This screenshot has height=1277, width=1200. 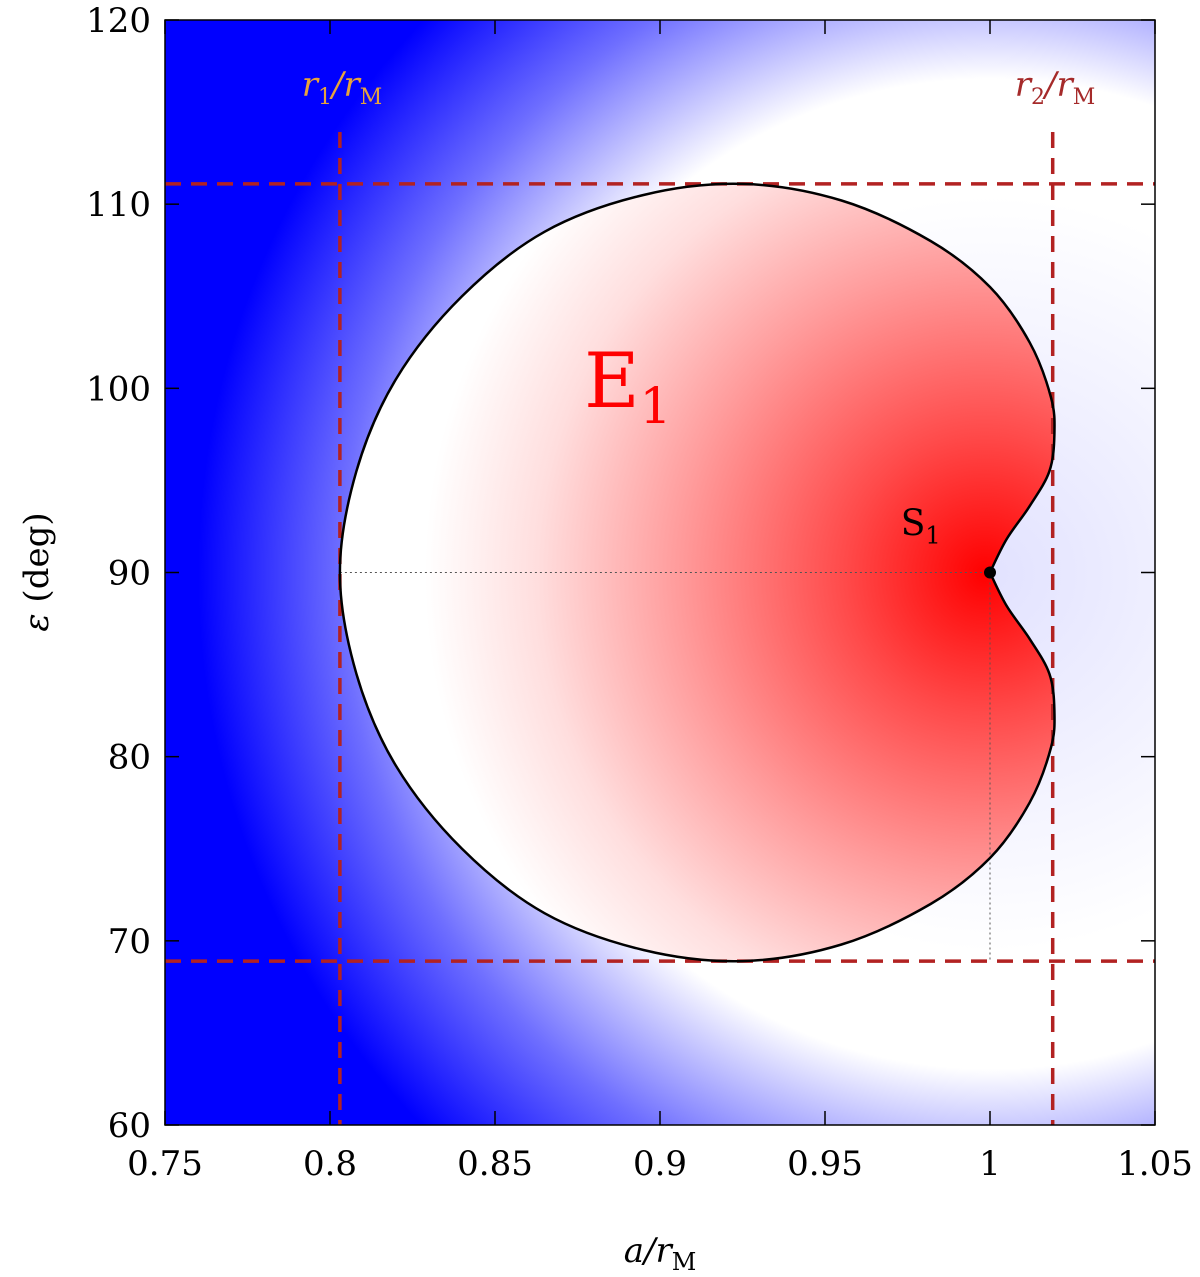 I want to click on x-tick-label: 0.75, so click(x=165, y=1164).